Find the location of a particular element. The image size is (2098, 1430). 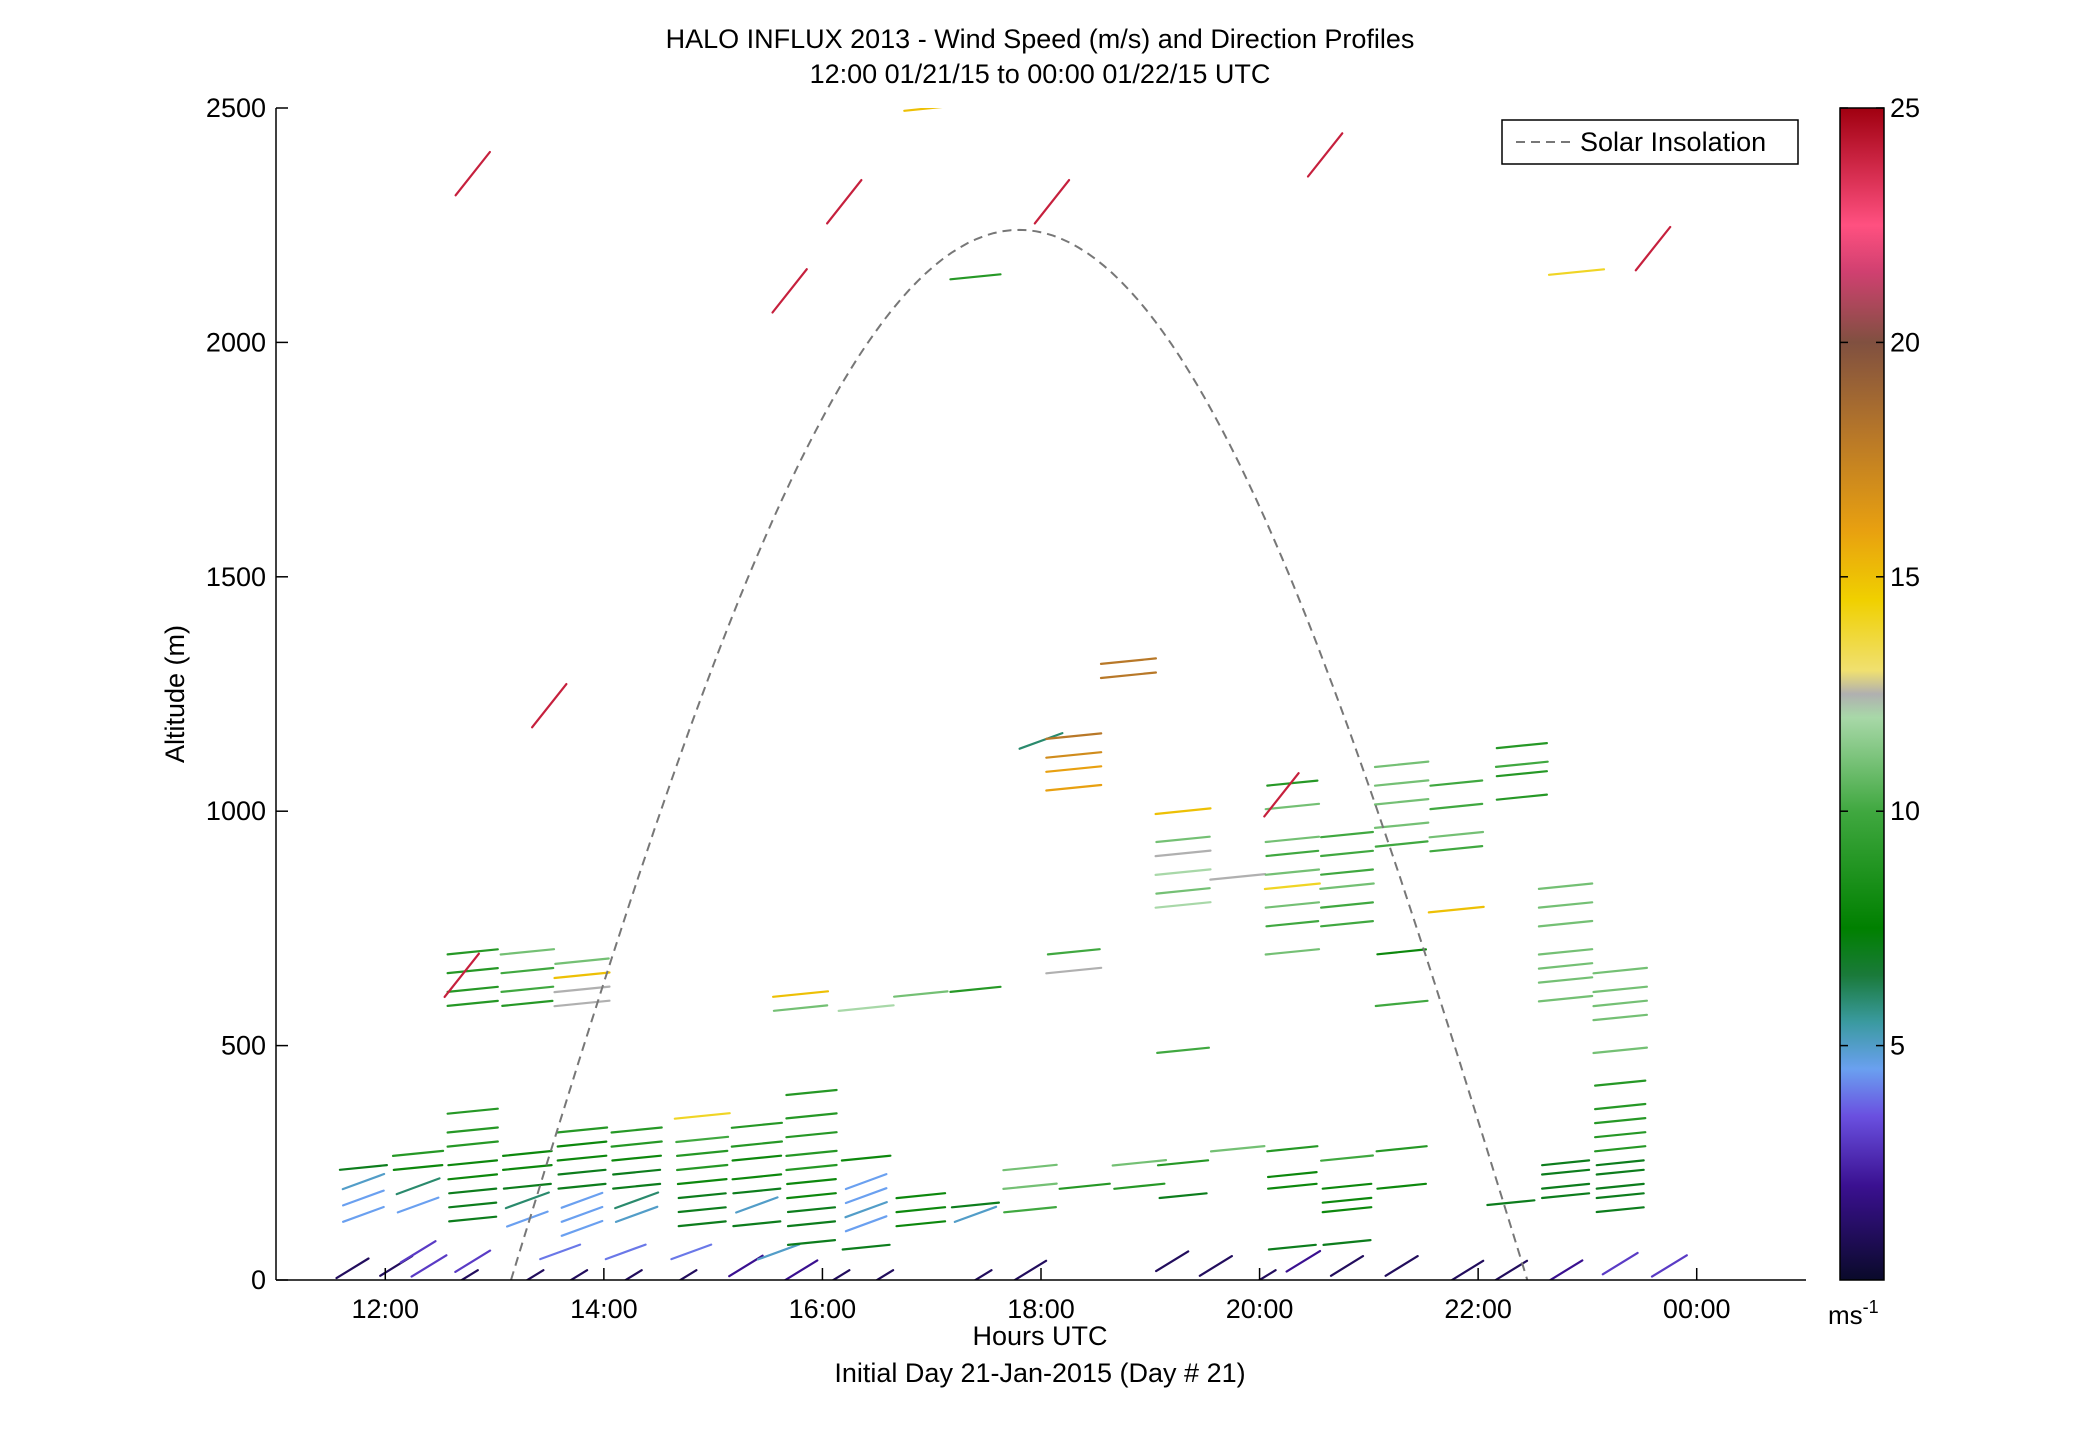

y-tick-label: 1500 is located at coordinates (236, 577).